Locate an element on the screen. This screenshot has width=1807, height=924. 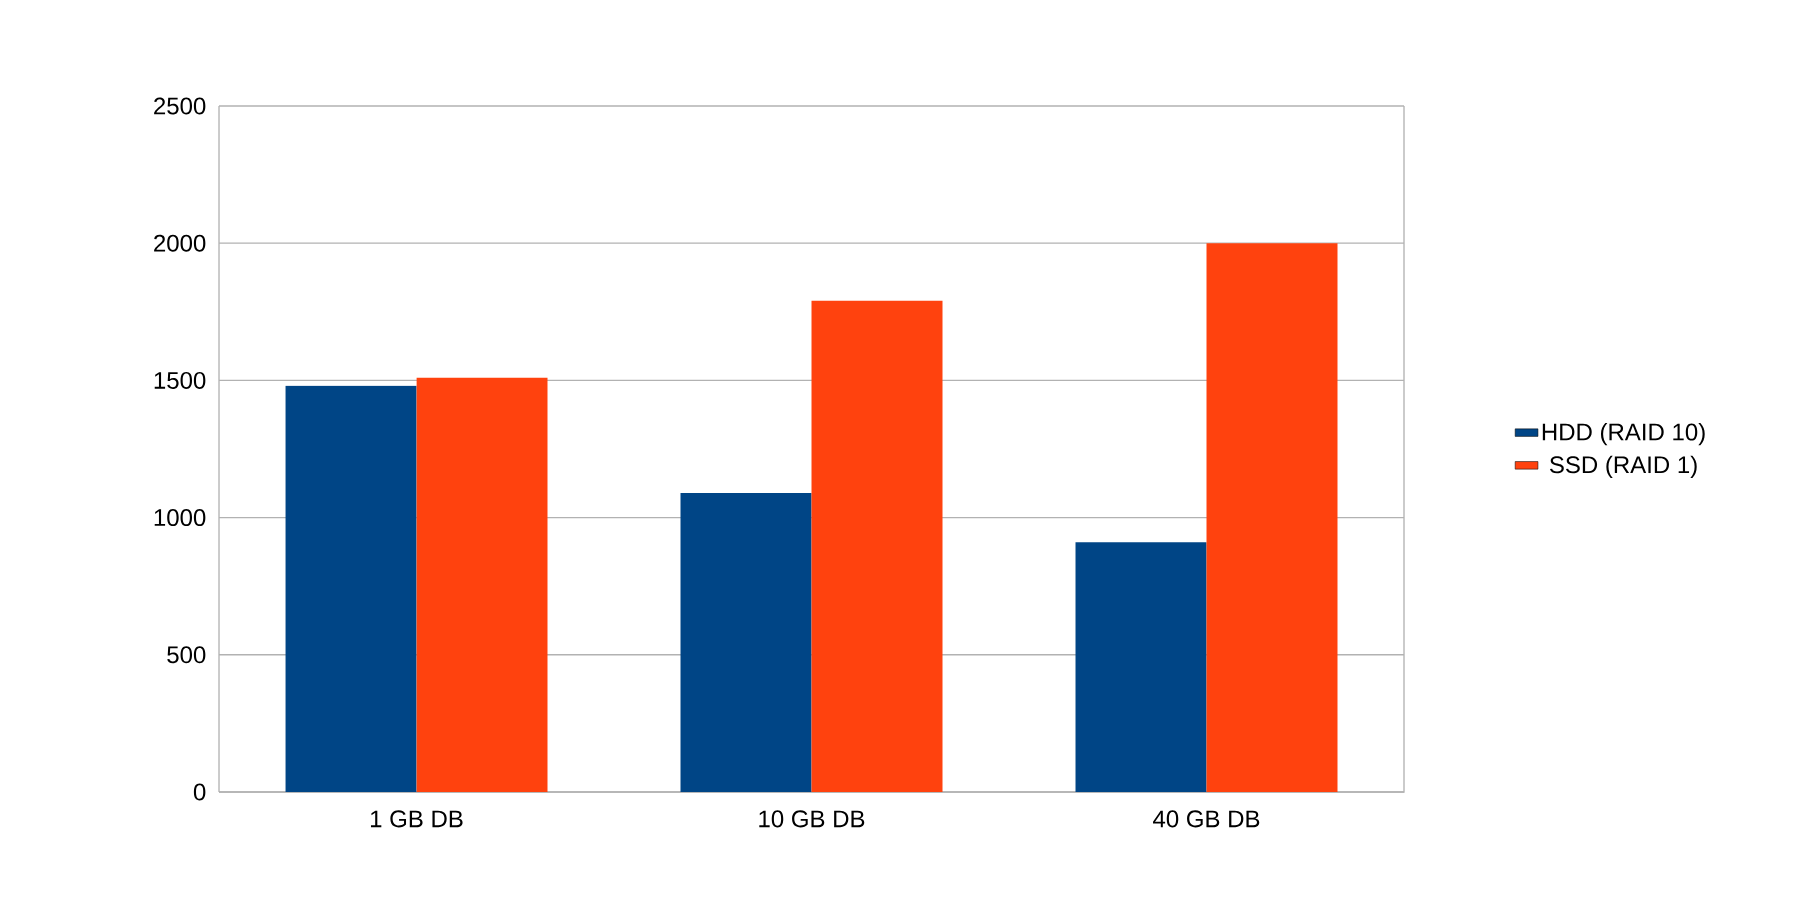
y-tick-label: 2500 is located at coordinates (180, 106).